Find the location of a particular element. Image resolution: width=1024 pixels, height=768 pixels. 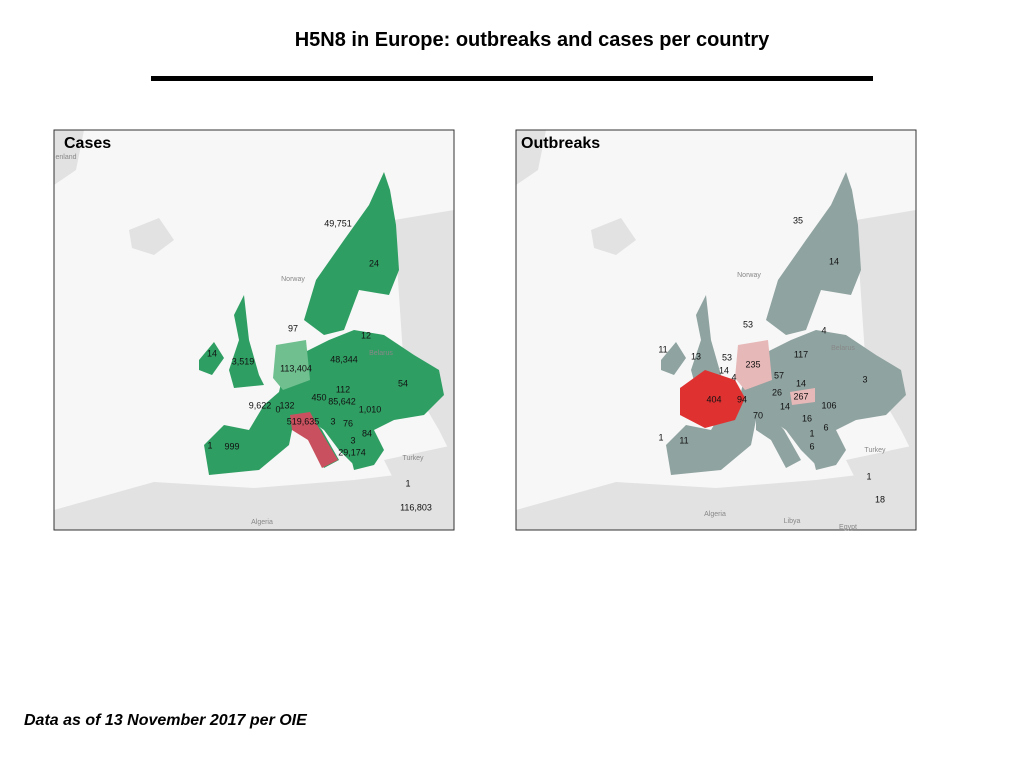

country-value: 76 is located at coordinates (348, 423).